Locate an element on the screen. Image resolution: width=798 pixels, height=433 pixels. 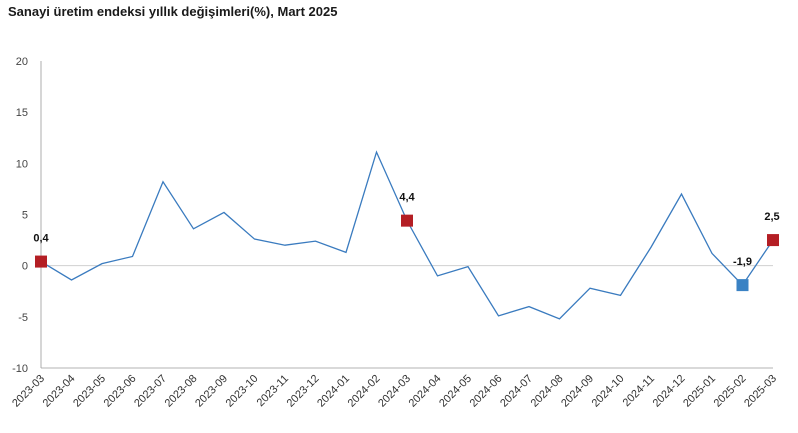
x-tick-label: 2024-06 is located at coordinates (486, 391).